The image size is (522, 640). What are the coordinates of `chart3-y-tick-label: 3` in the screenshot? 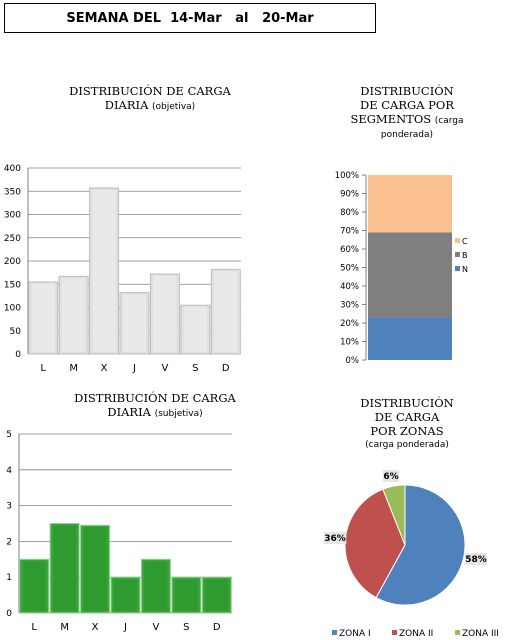 It's located at (9, 507).